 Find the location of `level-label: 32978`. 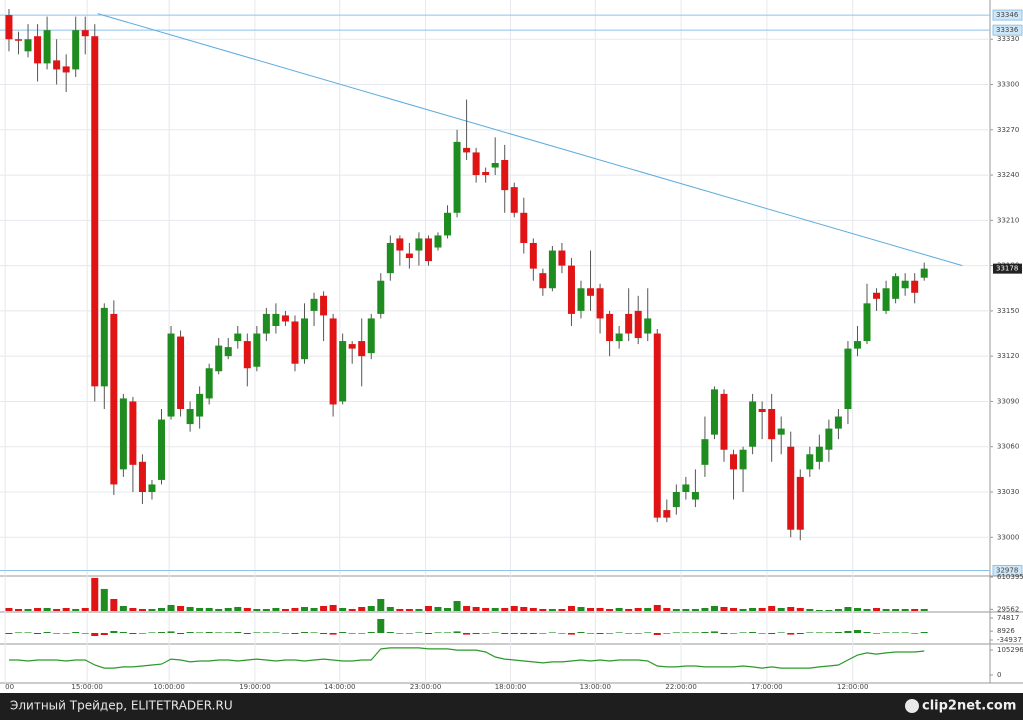

level-label: 32978 is located at coordinates (1007, 570).